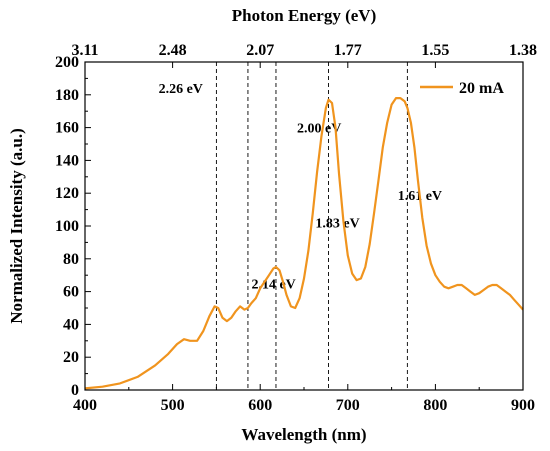 The width and height of the screenshot is (550, 451). Describe the element at coordinates (337, 224) in the screenshot. I see `peak-annotation: 1.83 eV` at that location.